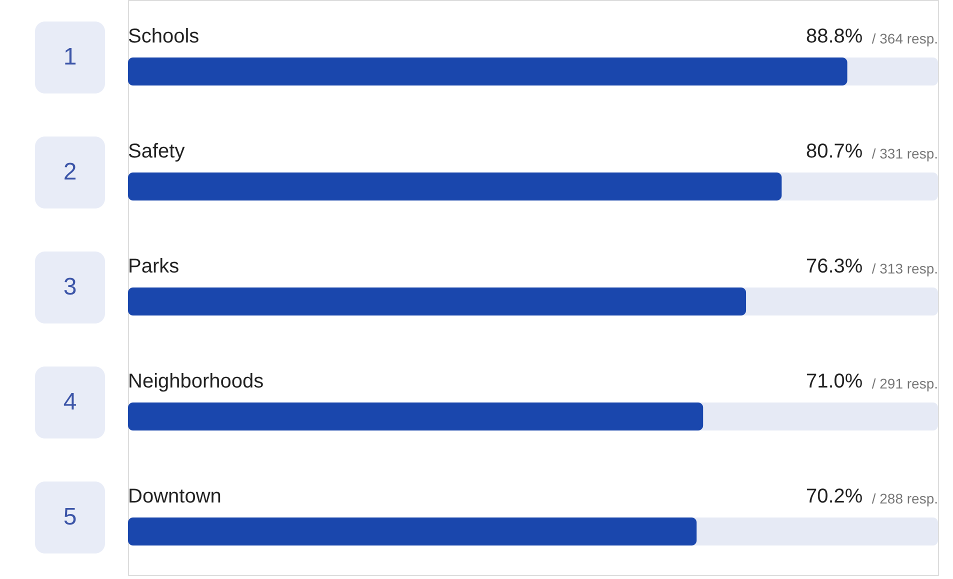 The image size is (953, 579). What do you see at coordinates (70, 172) in the screenshot?
I see `text: 2` at bounding box center [70, 172].